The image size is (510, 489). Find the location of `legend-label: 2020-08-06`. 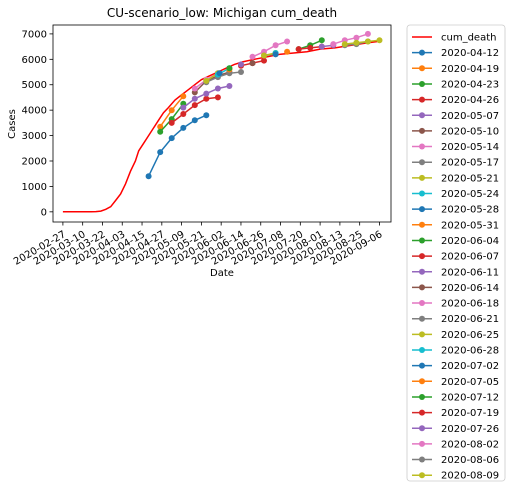

legend-label: 2020-08-06 is located at coordinates (470, 460).